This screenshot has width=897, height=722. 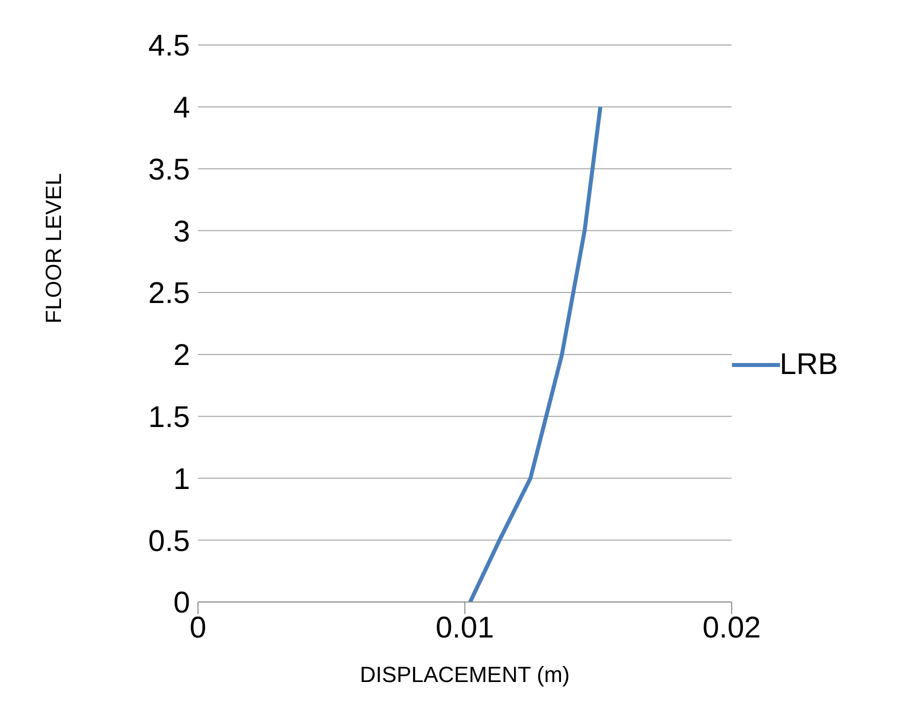 I want to click on x-axis-title: DISPLACEMENT (m), so click(x=465, y=674).